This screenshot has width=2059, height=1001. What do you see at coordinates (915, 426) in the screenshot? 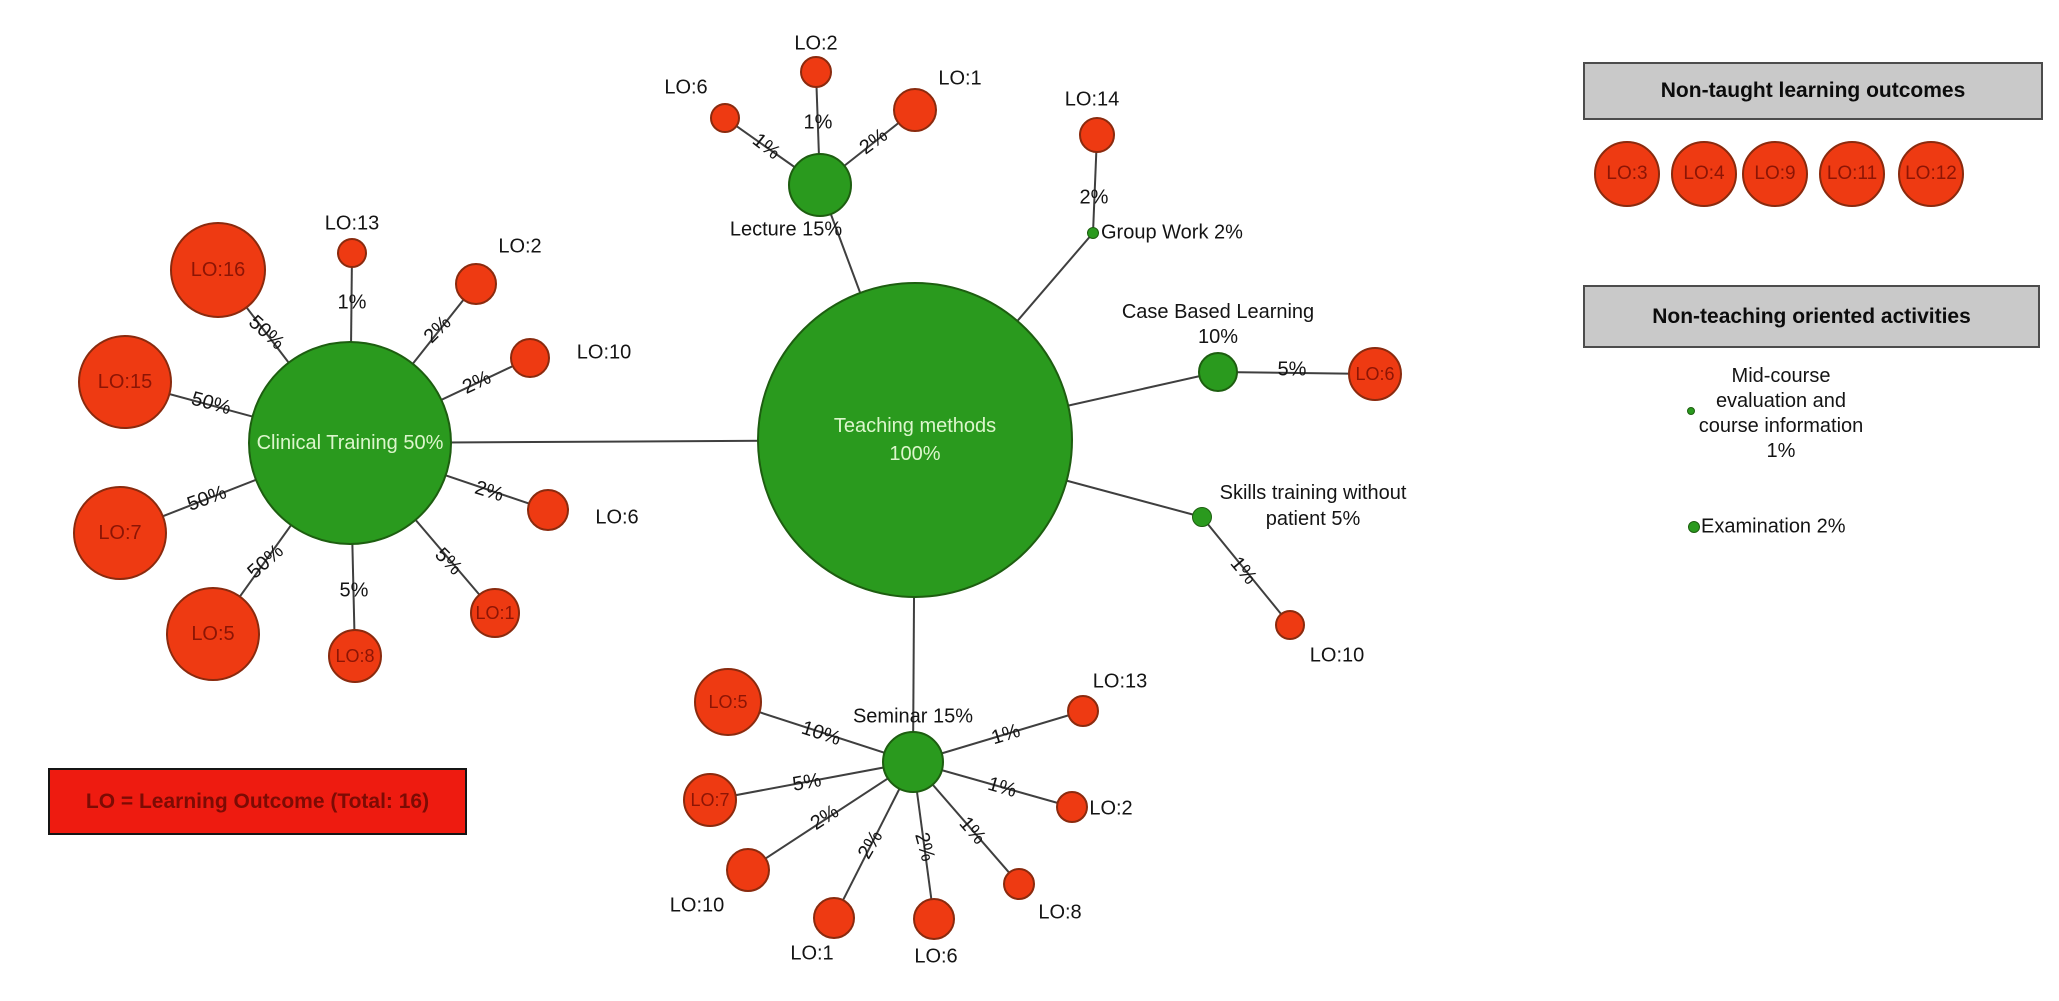
I see `teaching-methods-title: Teaching methods` at bounding box center [915, 426].